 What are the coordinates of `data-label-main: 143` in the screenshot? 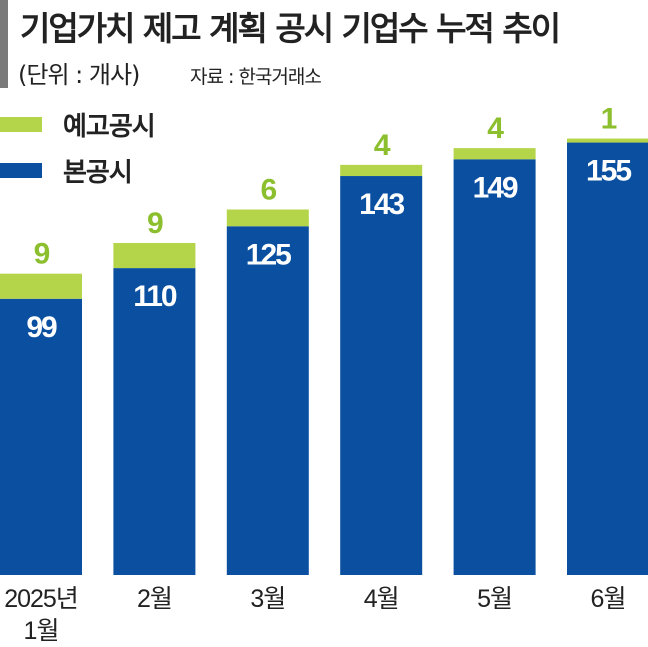 It's located at (381, 204).